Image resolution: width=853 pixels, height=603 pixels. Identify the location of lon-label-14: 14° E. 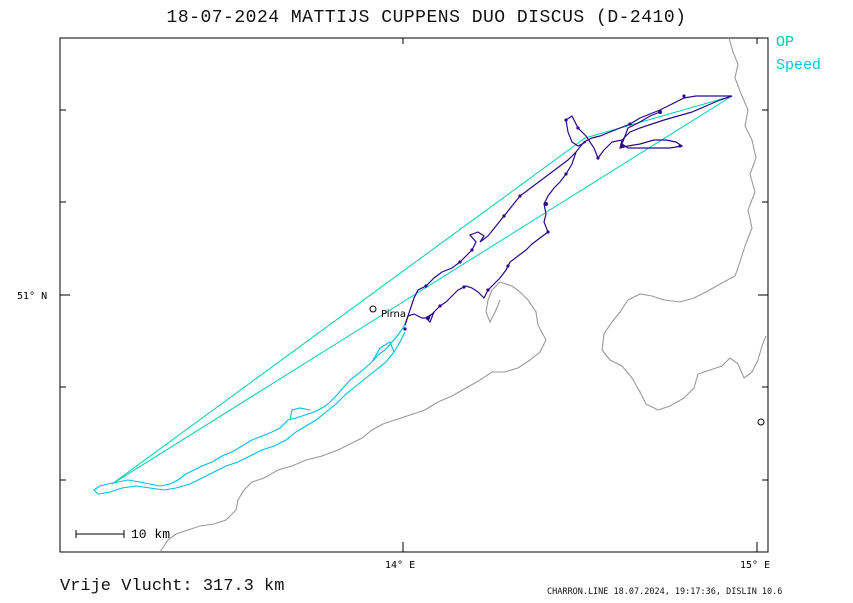
(400, 565).